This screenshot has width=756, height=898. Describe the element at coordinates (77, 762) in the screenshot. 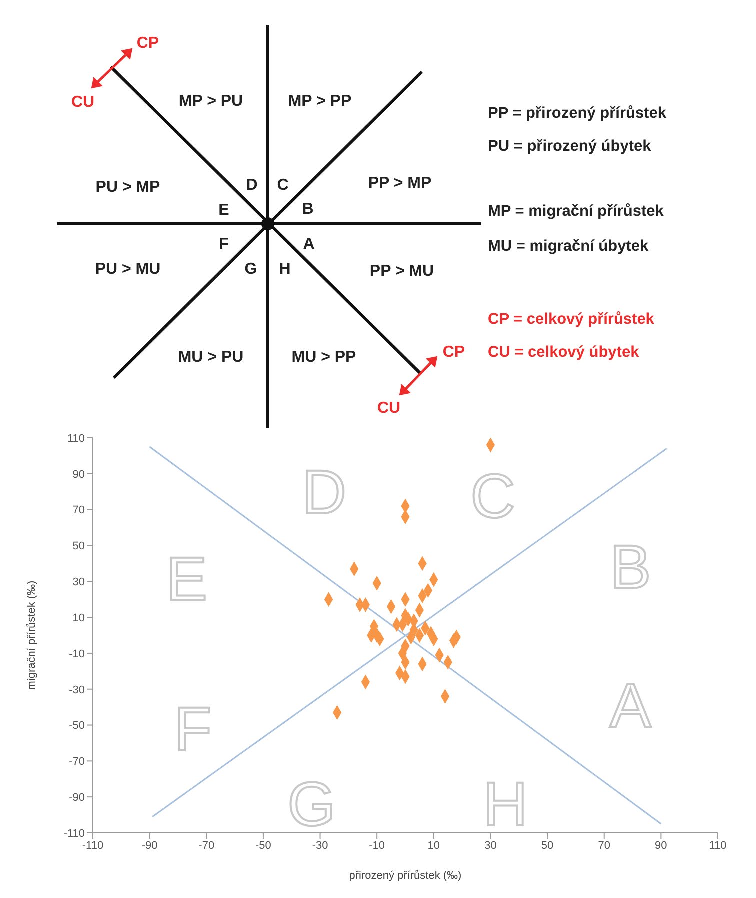

I see `y-tick-label: -70` at that location.